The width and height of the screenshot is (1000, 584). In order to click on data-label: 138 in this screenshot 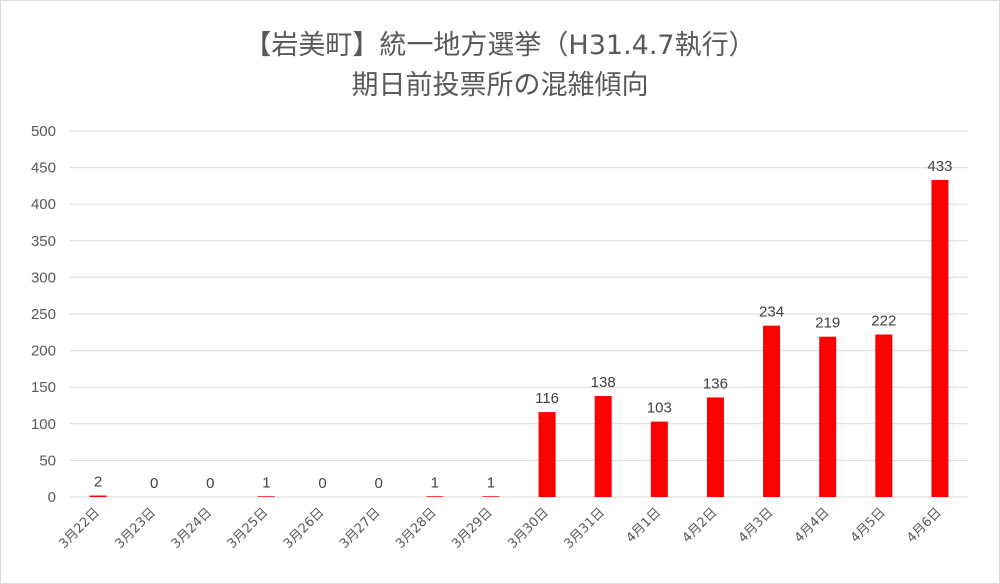, I will do `click(603, 382)`.